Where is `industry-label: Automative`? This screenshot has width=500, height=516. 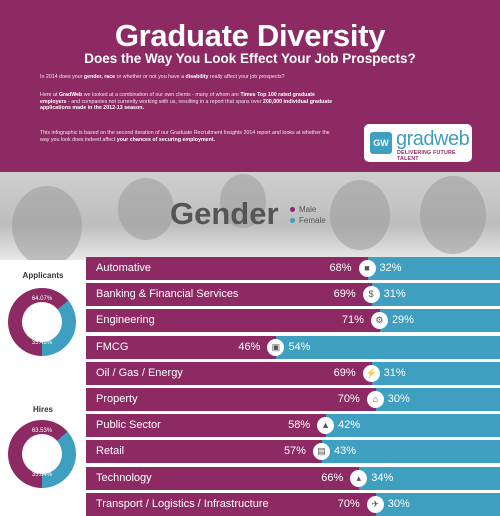 industry-label: Automative is located at coordinates (124, 268).